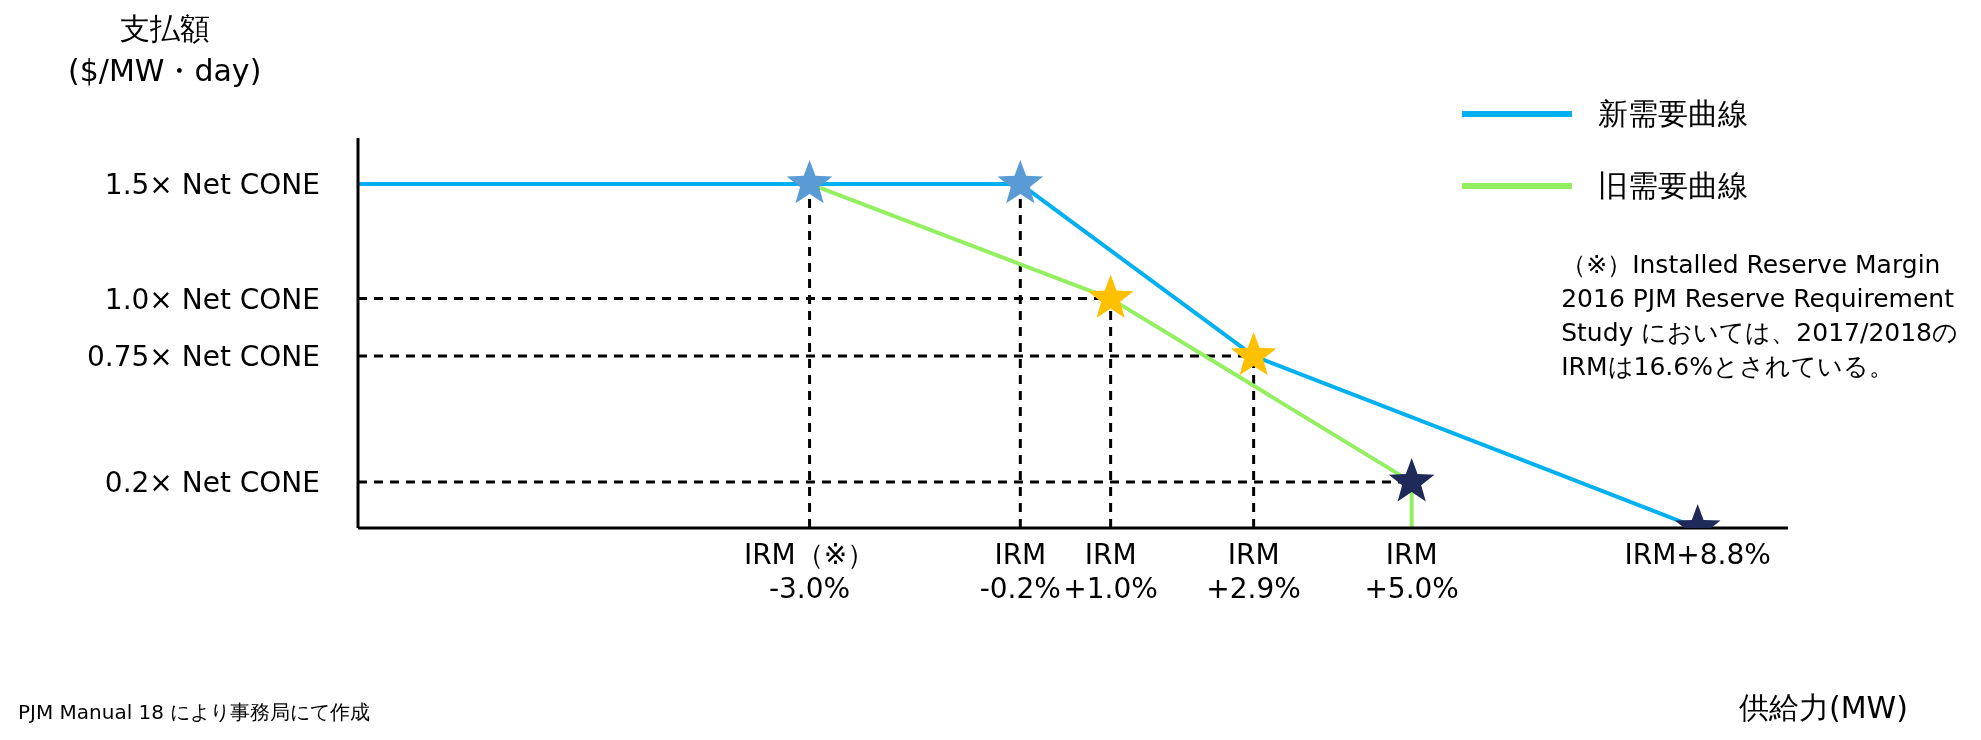  What do you see at coordinates (1253, 571) in the screenshot?
I see `x-tick-label: IRM +2.9%` at bounding box center [1253, 571].